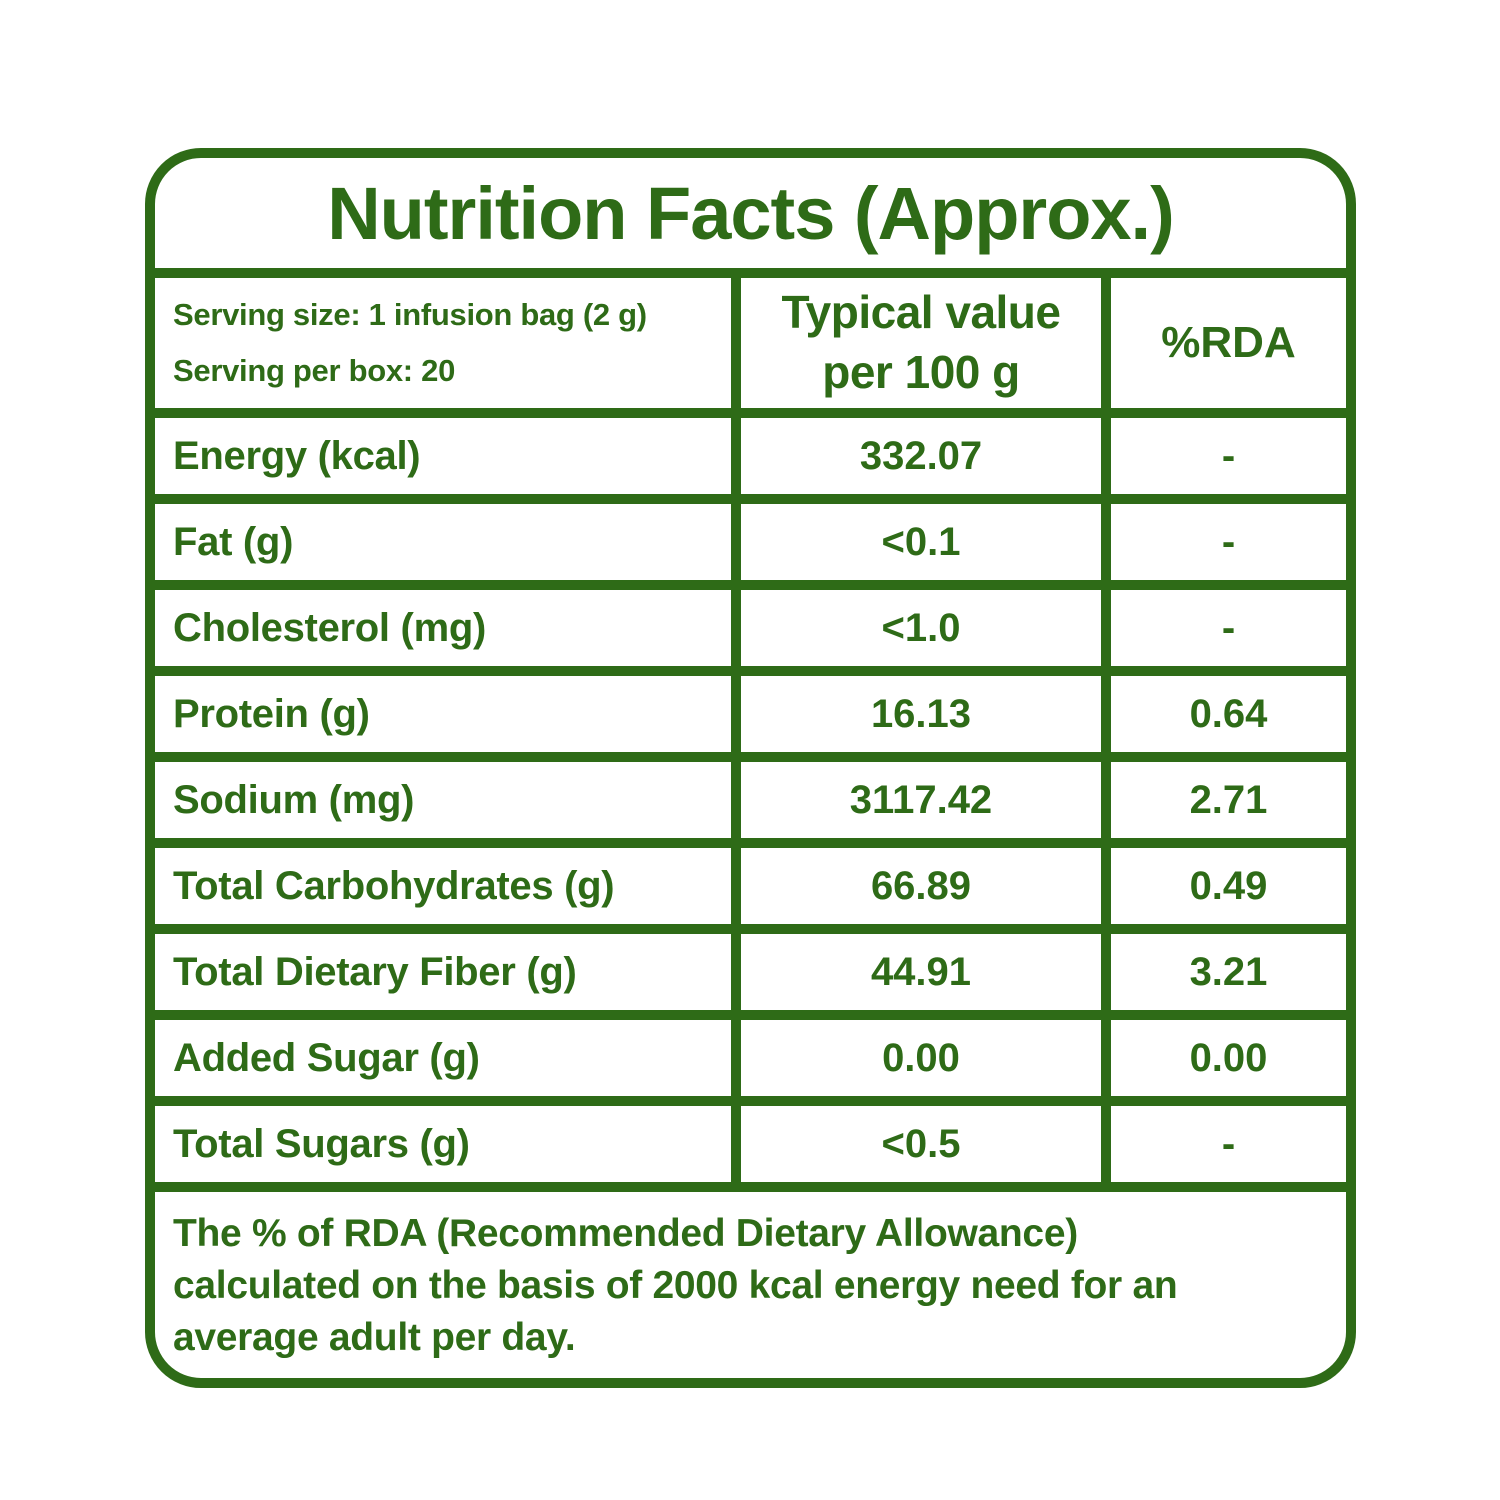  What do you see at coordinates (294, 799) in the screenshot?
I see `nutrient-name: Sodium (mg)` at bounding box center [294, 799].